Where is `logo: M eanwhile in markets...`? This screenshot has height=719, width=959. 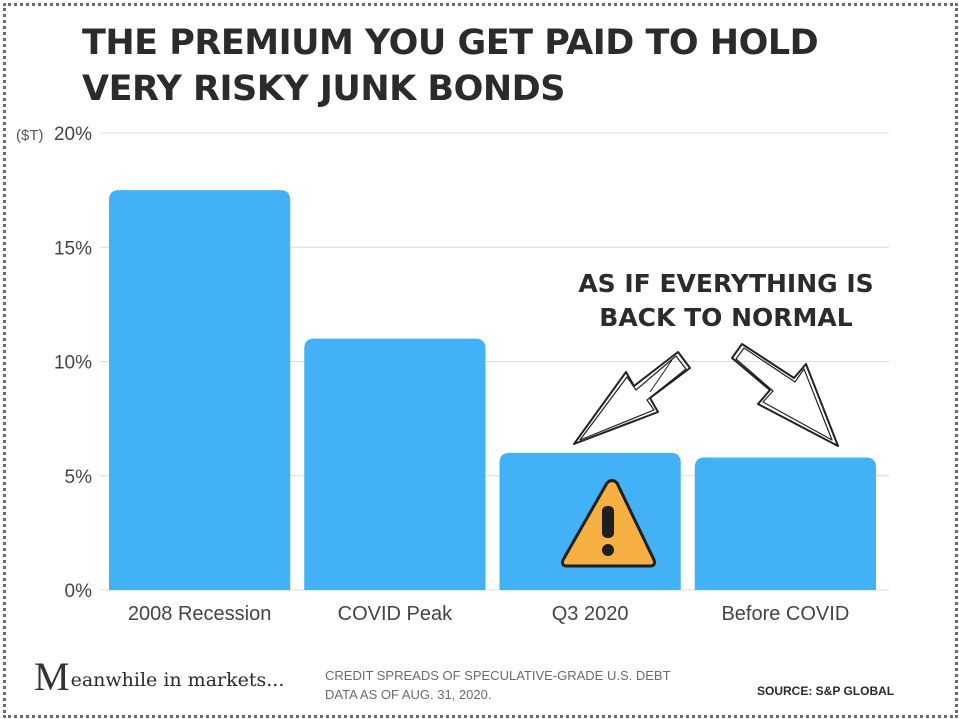
logo: M eanwhile in markets... is located at coordinates (159, 677).